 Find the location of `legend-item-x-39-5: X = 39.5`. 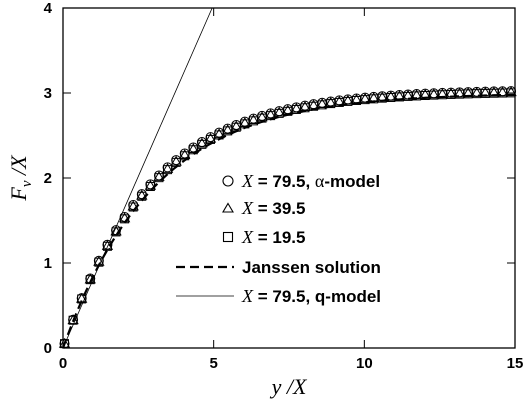

legend-item-x-39-5: X = 39.5 is located at coordinates (263, 208).